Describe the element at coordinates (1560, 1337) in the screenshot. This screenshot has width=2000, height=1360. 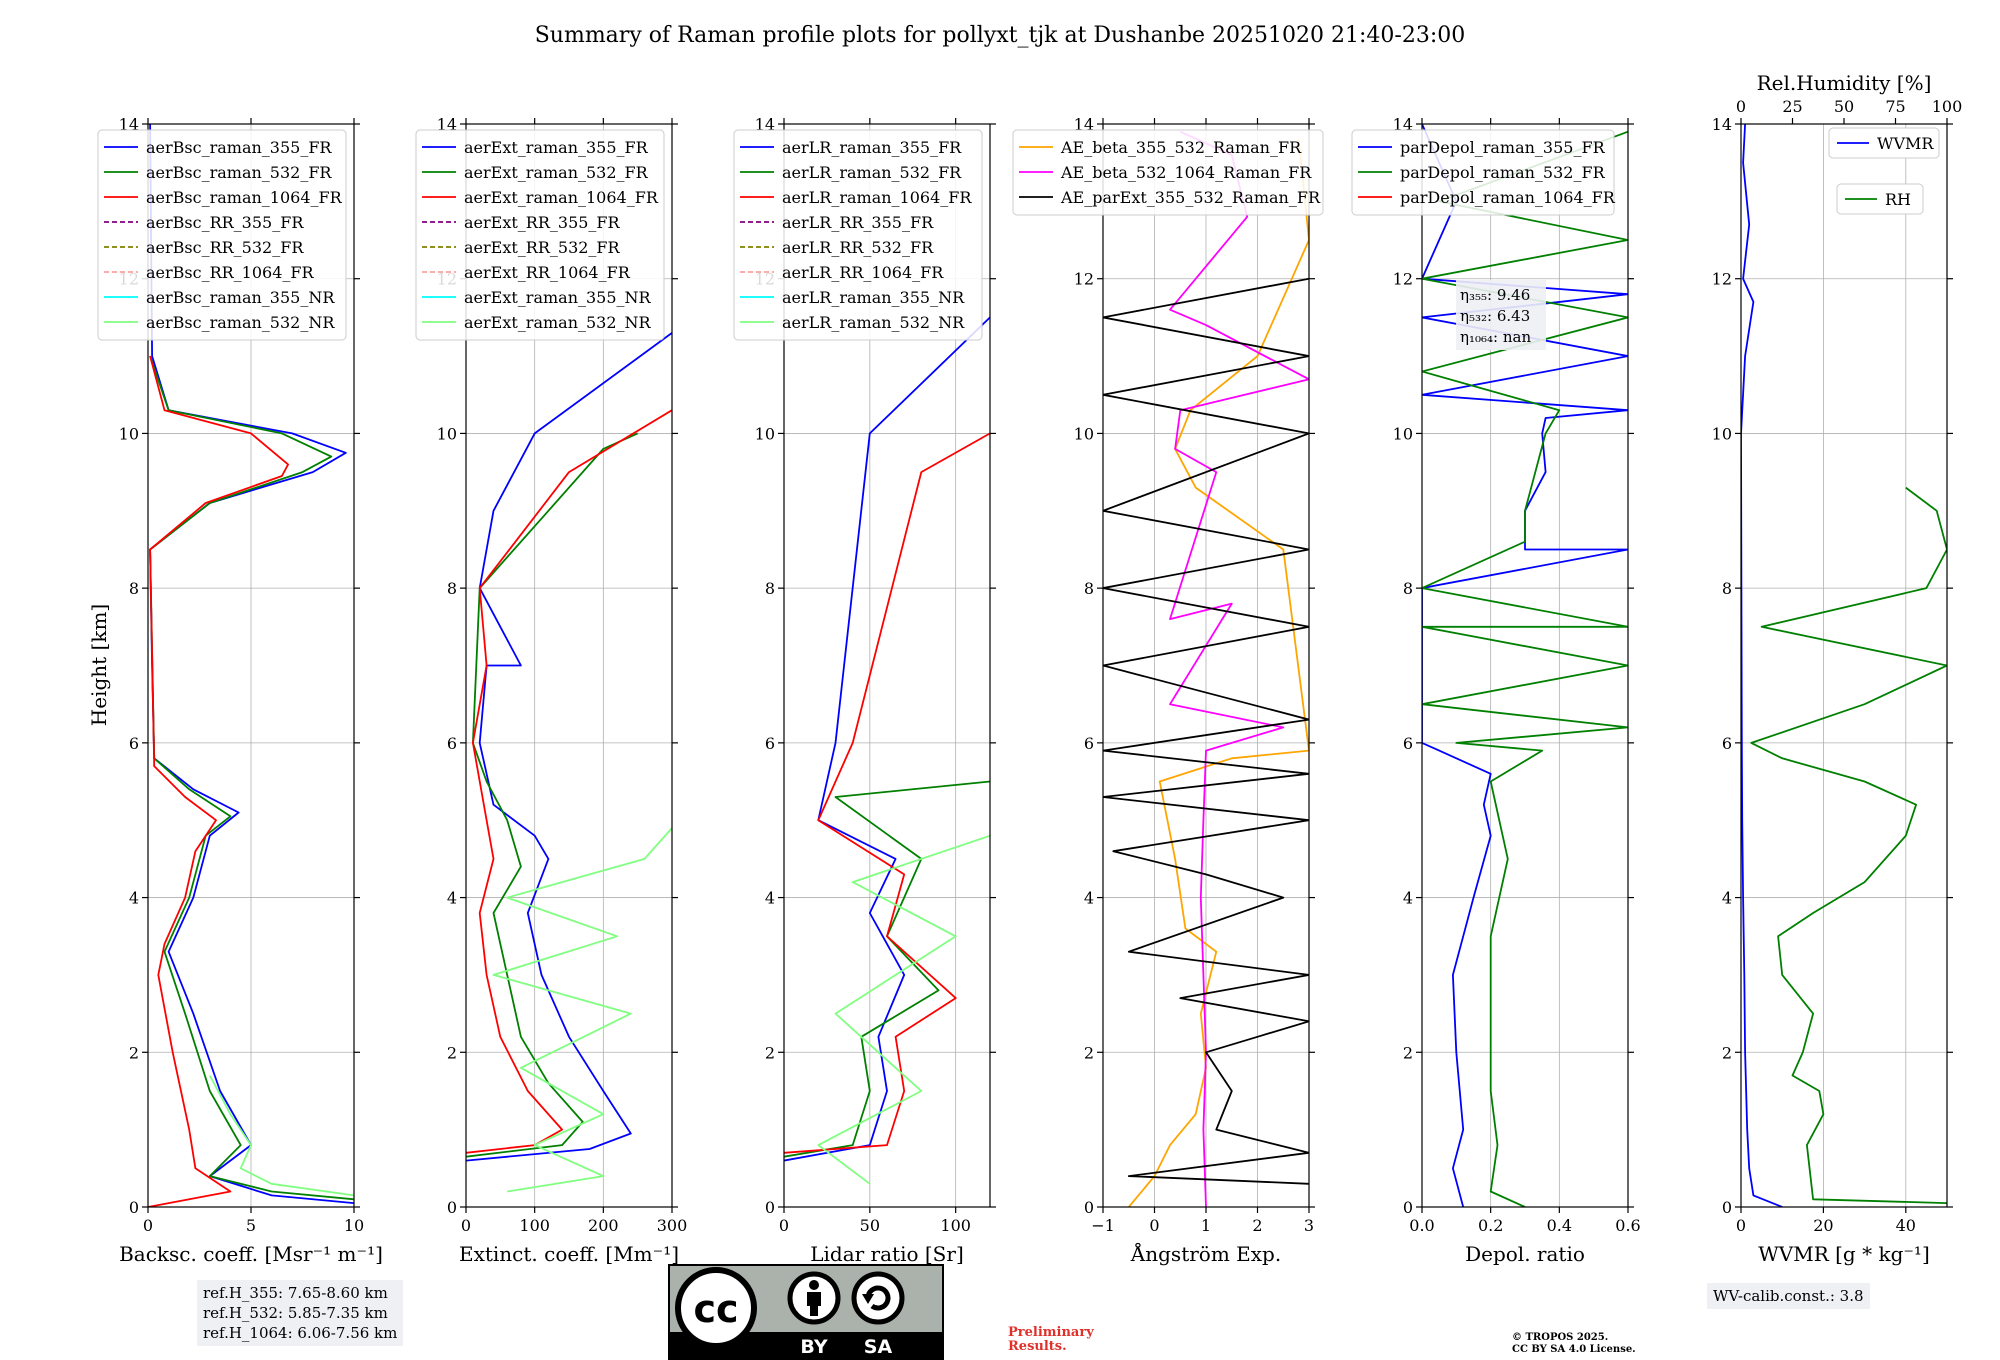
I see `copyright-line-1: © TROPOS 2025.` at that location.